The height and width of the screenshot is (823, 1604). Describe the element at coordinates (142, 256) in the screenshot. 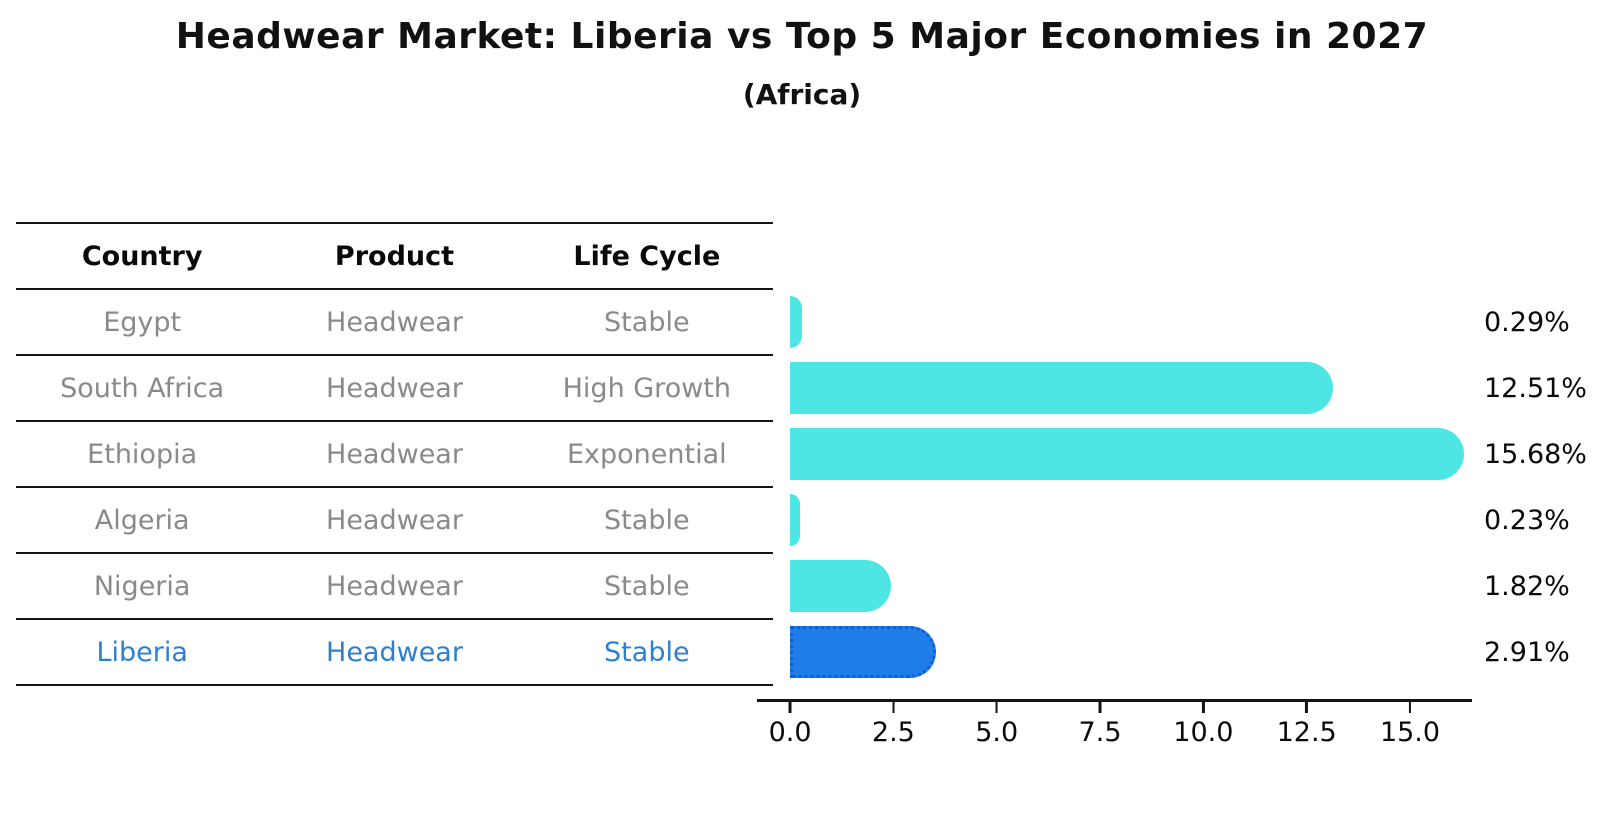

I see `table-header-country: Country` at that location.